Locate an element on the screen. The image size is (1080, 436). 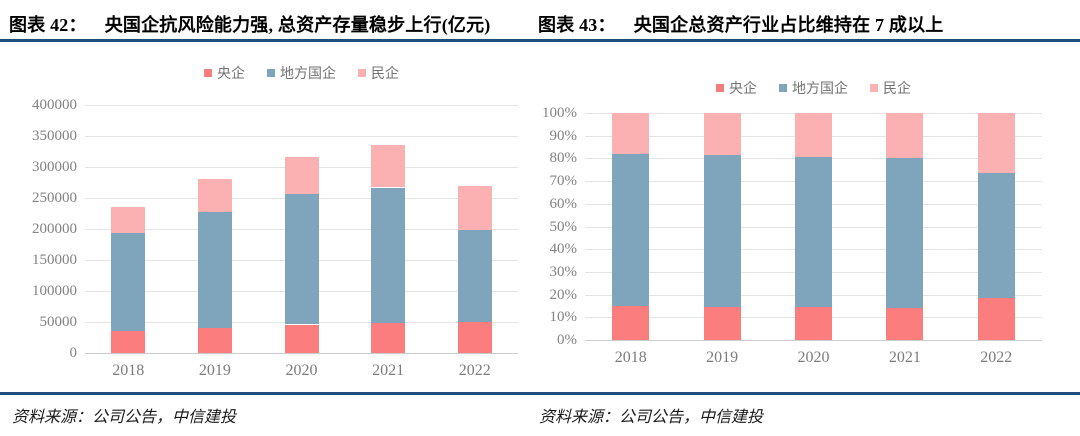
y-axis-tick-label: 50% is located at coordinates (563, 226).